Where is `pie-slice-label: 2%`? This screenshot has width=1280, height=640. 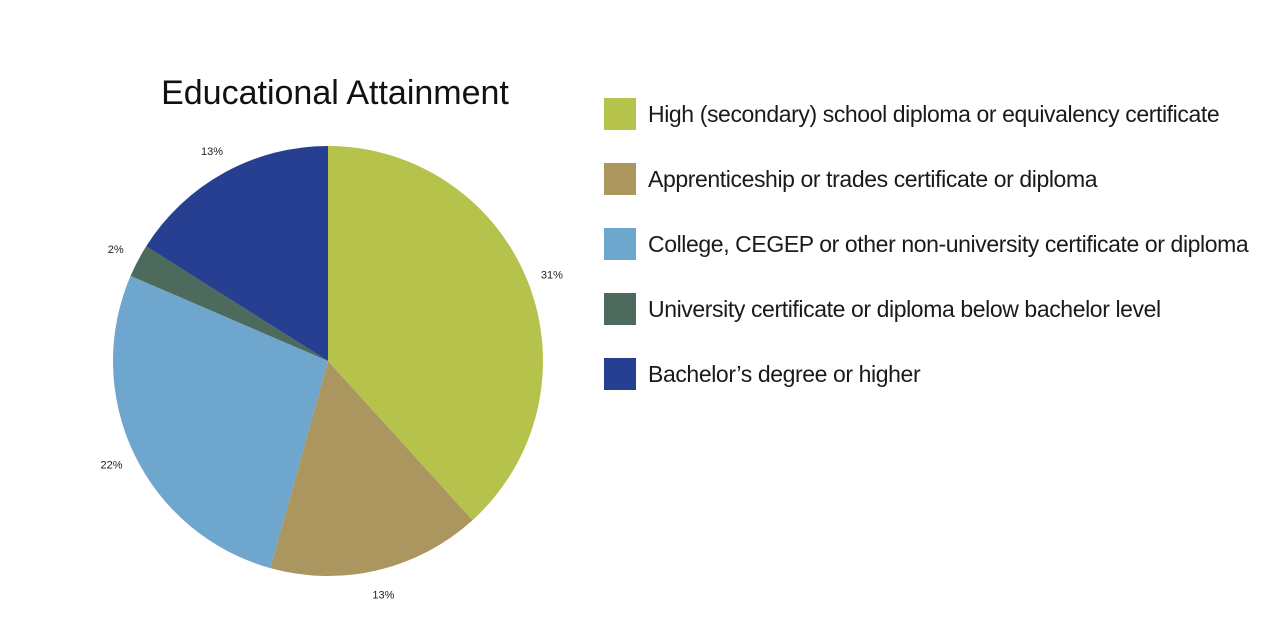
pie-slice-label: 2% is located at coordinates (116, 250).